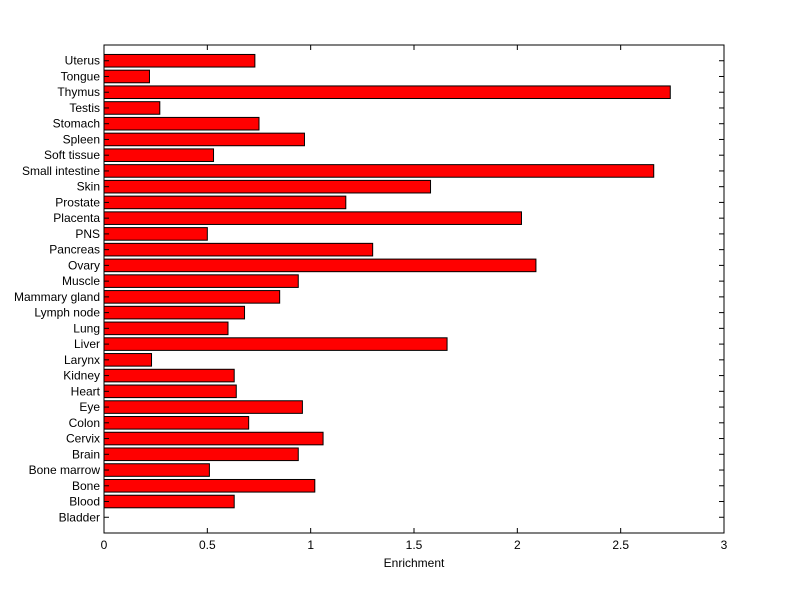  What do you see at coordinates (724, 545) in the screenshot?
I see `x-tick-label: 3` at bounding box center [724, 545].